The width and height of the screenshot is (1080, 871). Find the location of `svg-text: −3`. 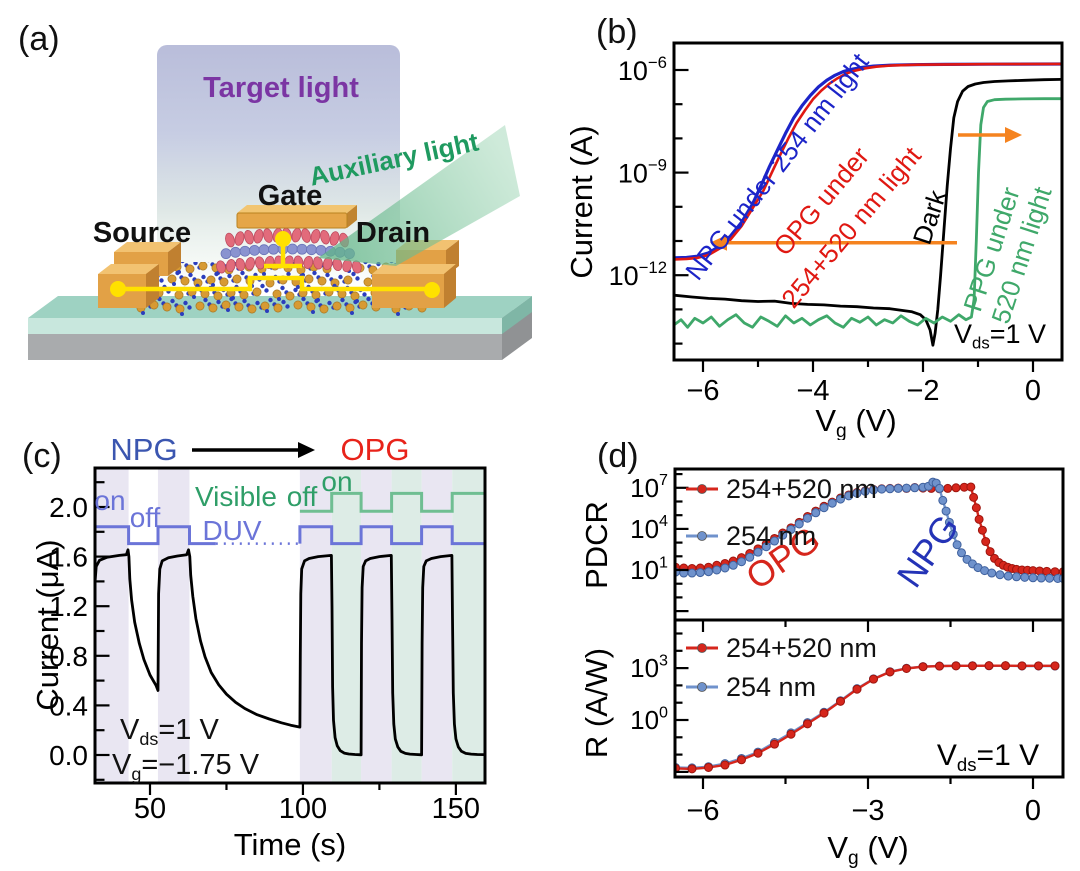

svg-text: −3 is located at coordinates (867, 811).